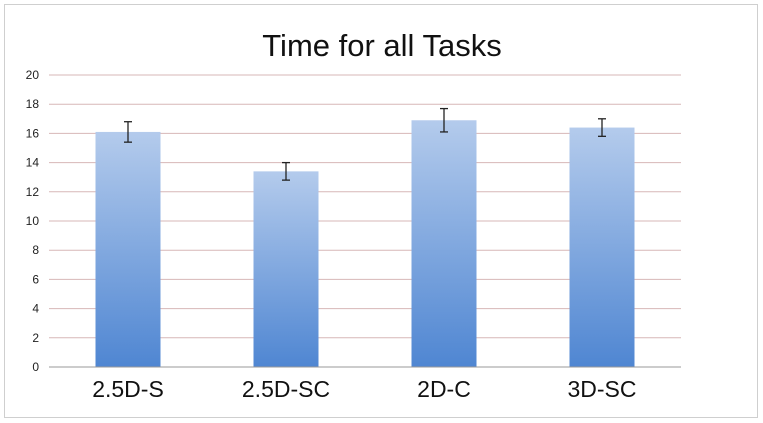 This screenshot has width=763, height=423. What do you see at coordinates (33, 104) in the screenshot?
I see `y-tick-label: 18` at bounding box center [33, 104].